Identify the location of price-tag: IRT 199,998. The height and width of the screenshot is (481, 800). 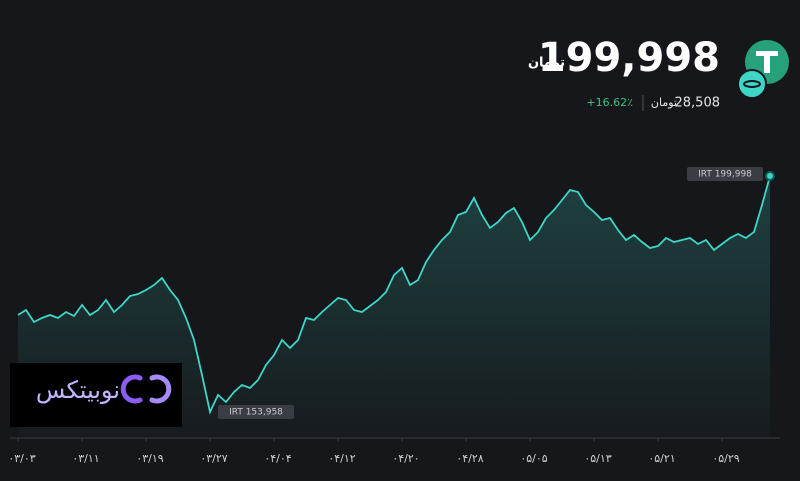
(725, 175).